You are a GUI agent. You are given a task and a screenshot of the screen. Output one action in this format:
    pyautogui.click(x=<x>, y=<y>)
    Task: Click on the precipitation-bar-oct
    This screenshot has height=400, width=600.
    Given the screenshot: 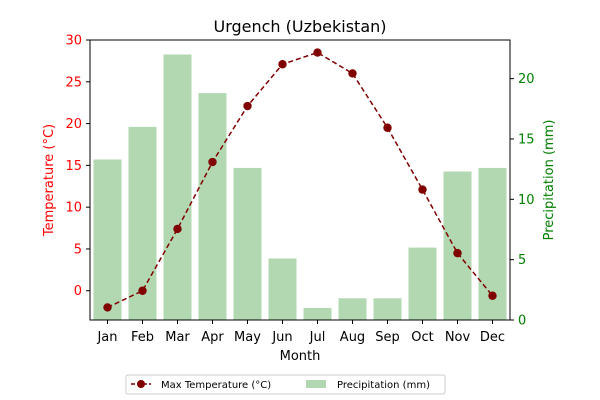 What is the action you would take?
    pyautogui.click(x=422, y=283)
    